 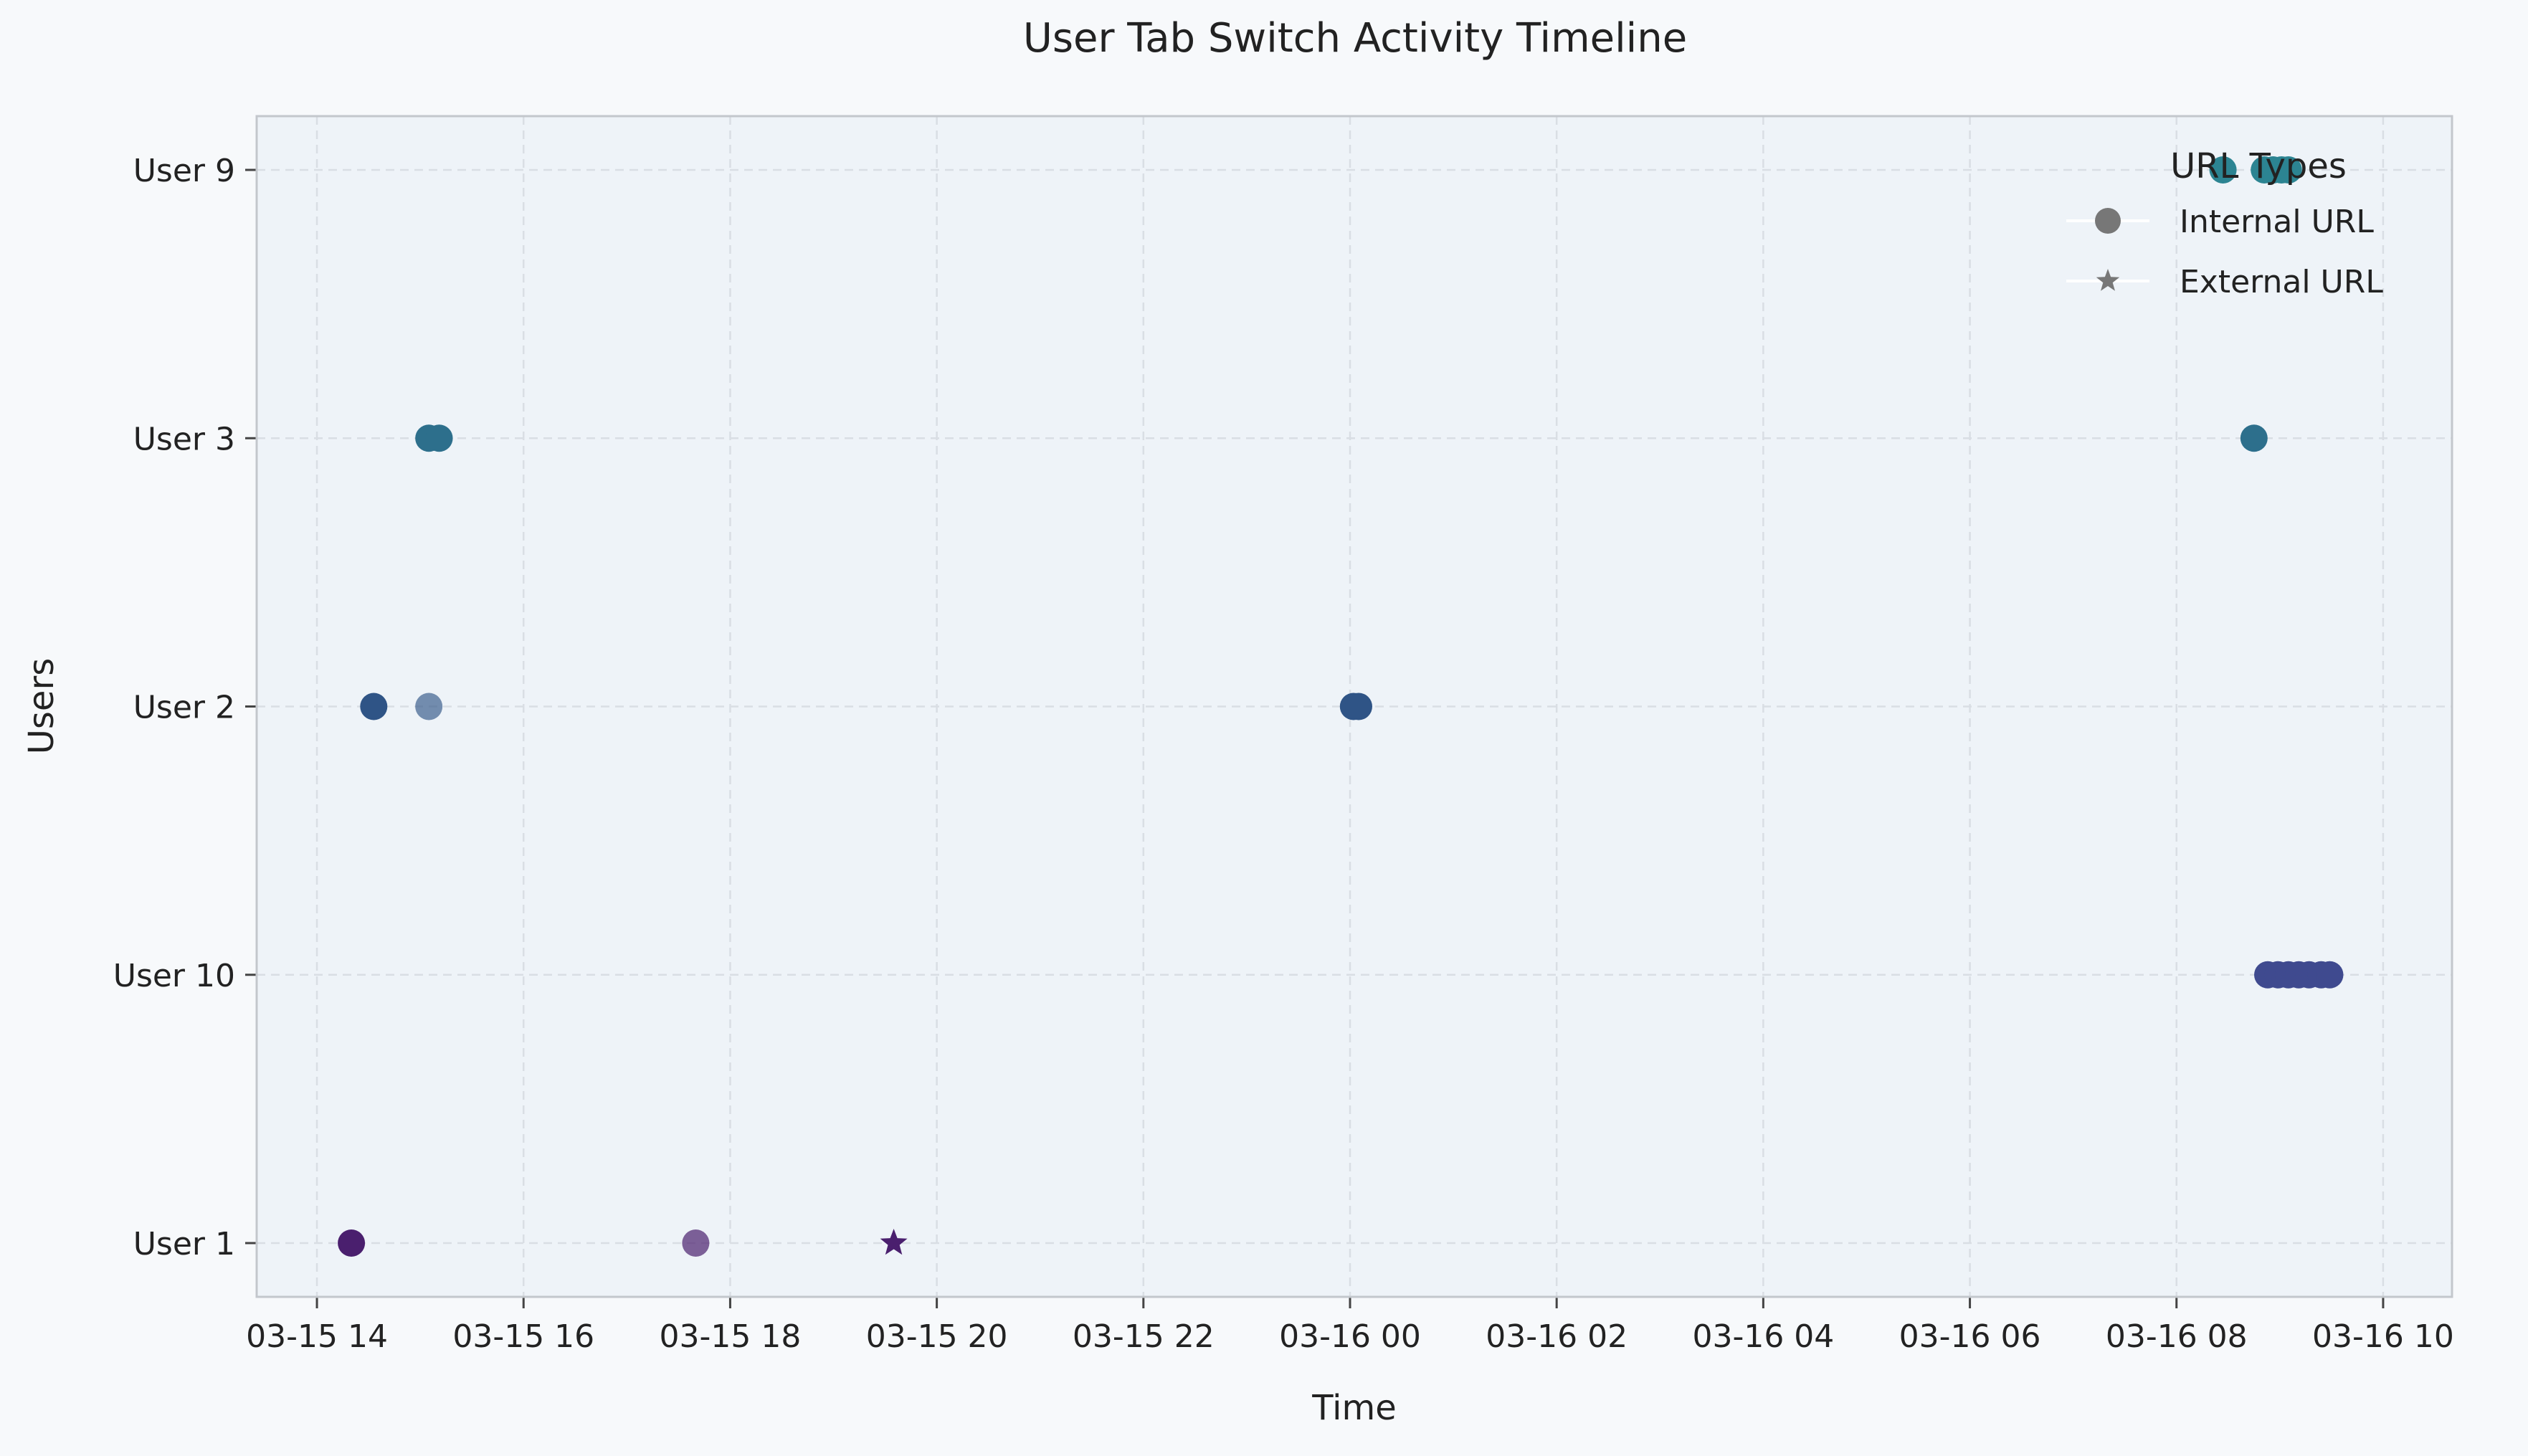 I want to click on y-tick-label: User 3, so click(x=184, y=439).